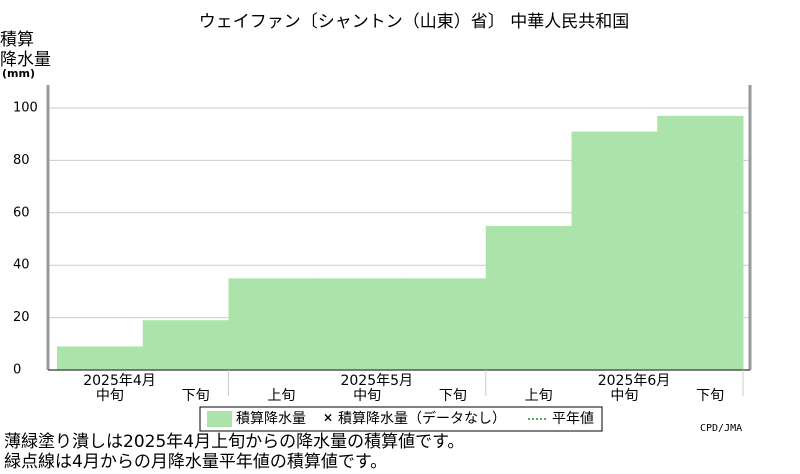 Image resolution: width=800 pixels, height=474 pixels. What do you see at coordinates (219, 419) in the screenshot?
I see `legend-swatch` at bounding box center [219, 419].